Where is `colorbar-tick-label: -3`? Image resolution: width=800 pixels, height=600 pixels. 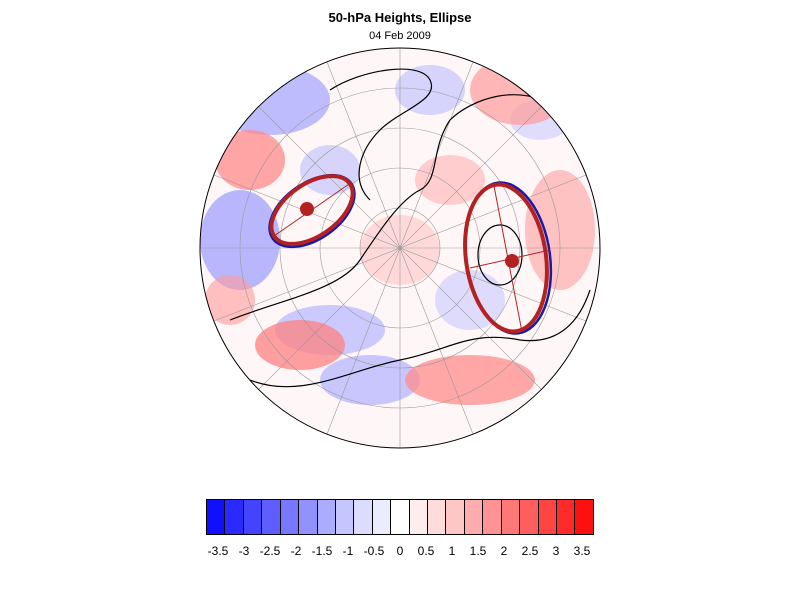 colorbar-tick-label: -3 is located at coordinates (244, 551).